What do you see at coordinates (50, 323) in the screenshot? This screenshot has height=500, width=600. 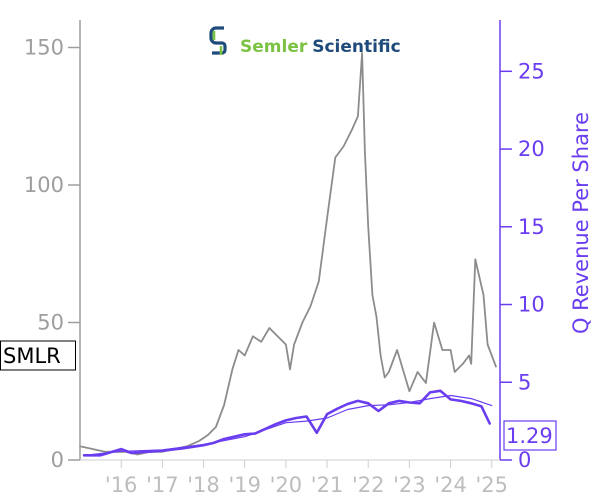 I see `left-tick-label: 50` at bounding box center [50, 323].